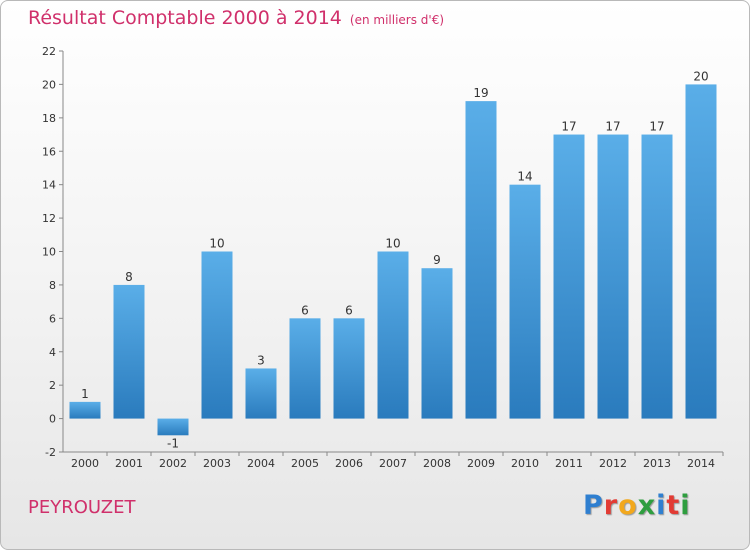 Image resolution: width=750 pixels, height=550 pixels. I want to click on bar-2013, so click(657, 276).